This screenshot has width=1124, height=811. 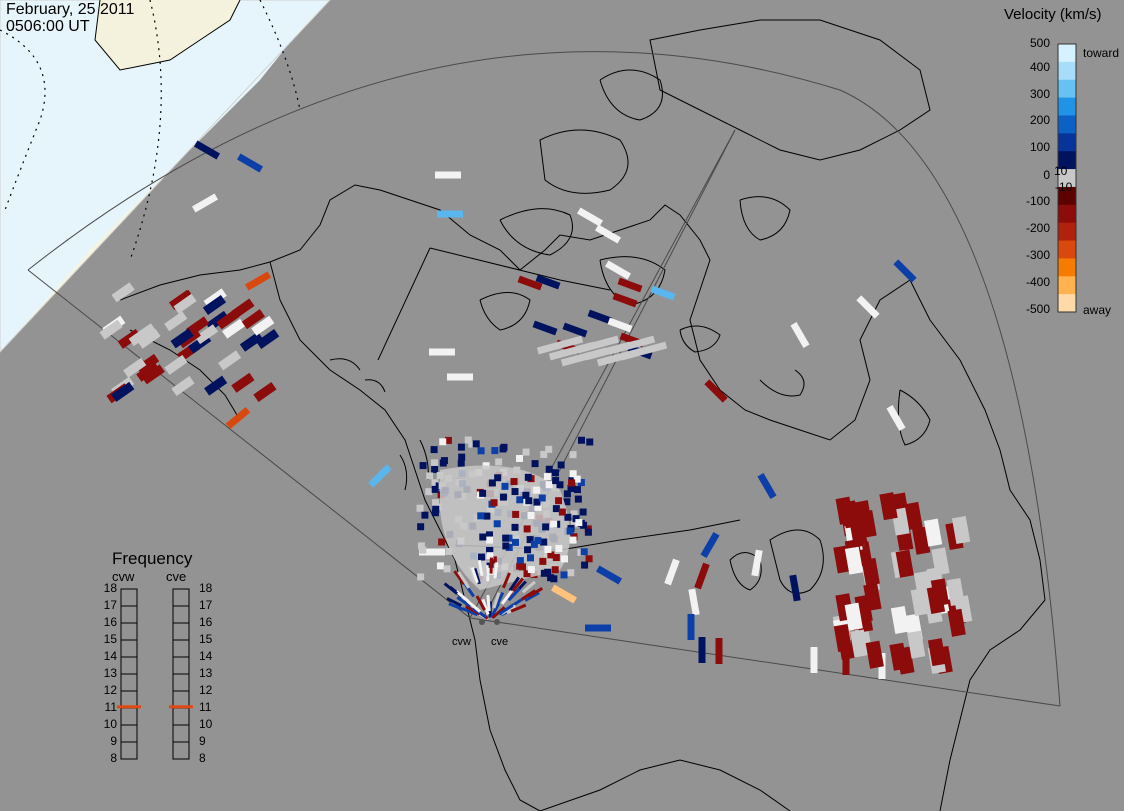 What do you see at coordinates (1046, 175) in the screenshot?
I see `colorbar-tick-label: 0` at bounding box center [1046, 175].